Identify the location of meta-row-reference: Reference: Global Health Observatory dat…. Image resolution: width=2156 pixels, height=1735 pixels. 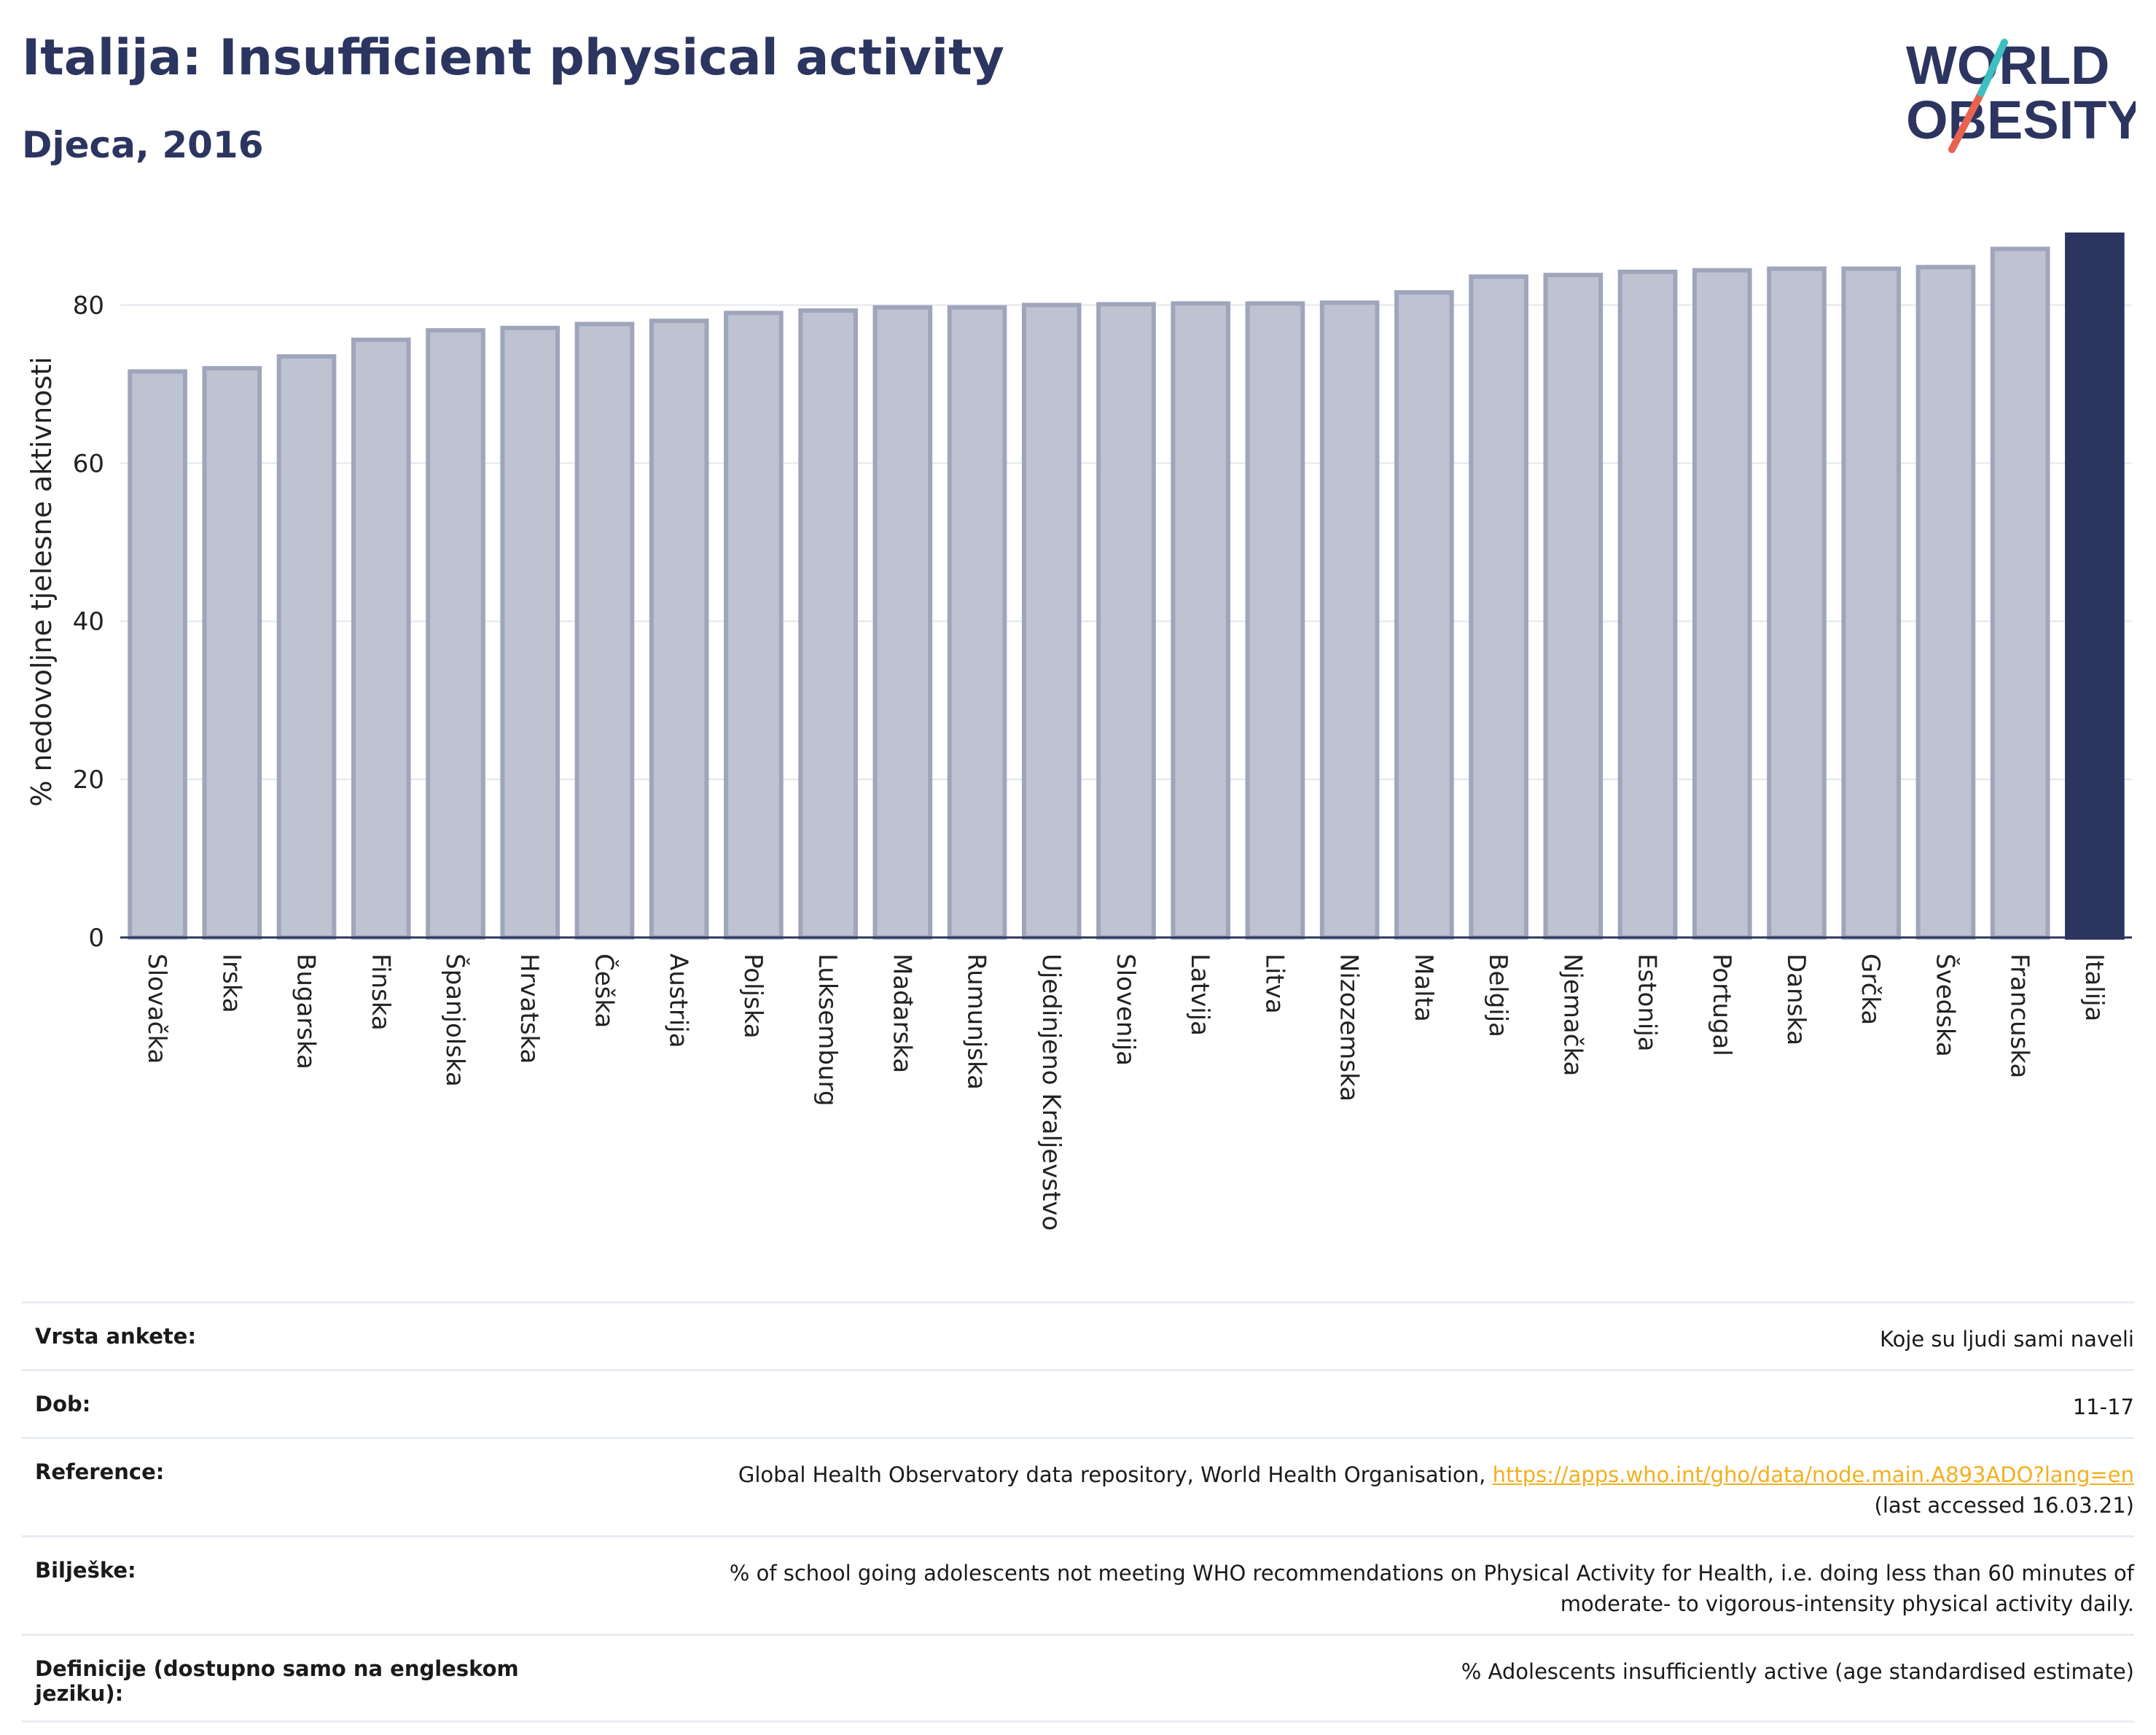
(1078, 1487).